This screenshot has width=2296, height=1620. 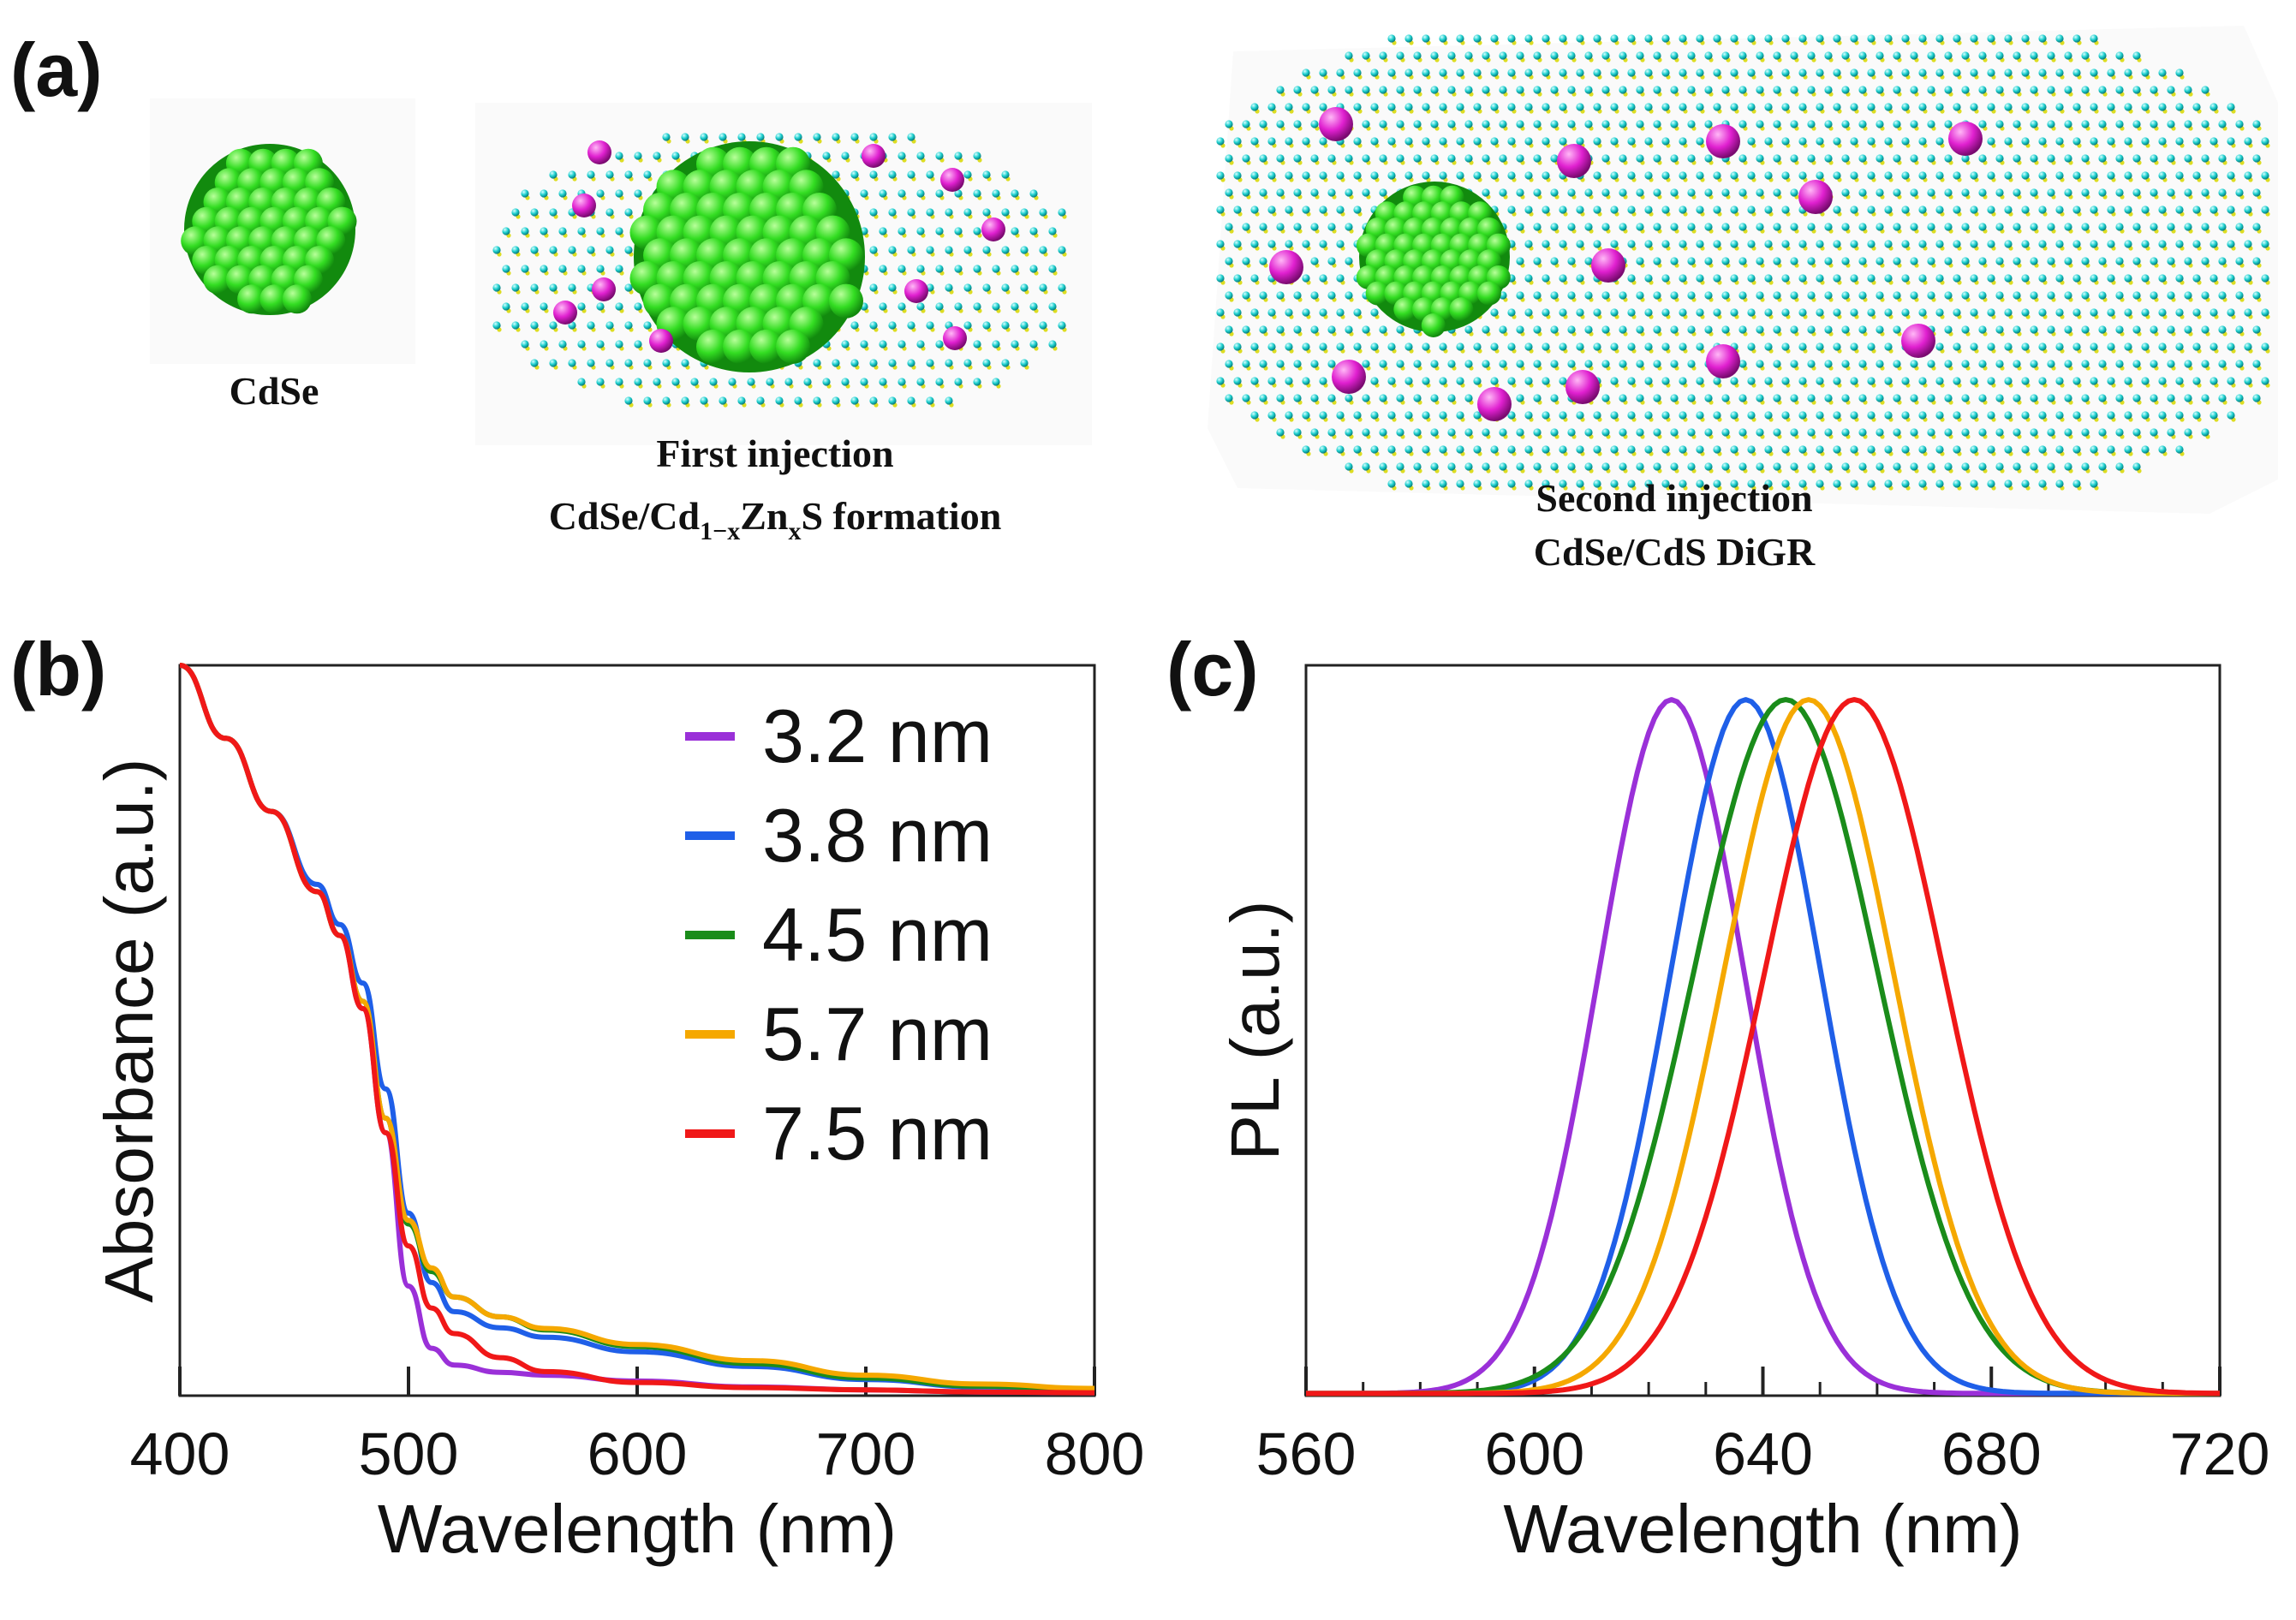 What do you see at coordinates (877, 935) in the screenshot?
I see `legend-label: 4.5 nm` at bounding box center [877, 935].